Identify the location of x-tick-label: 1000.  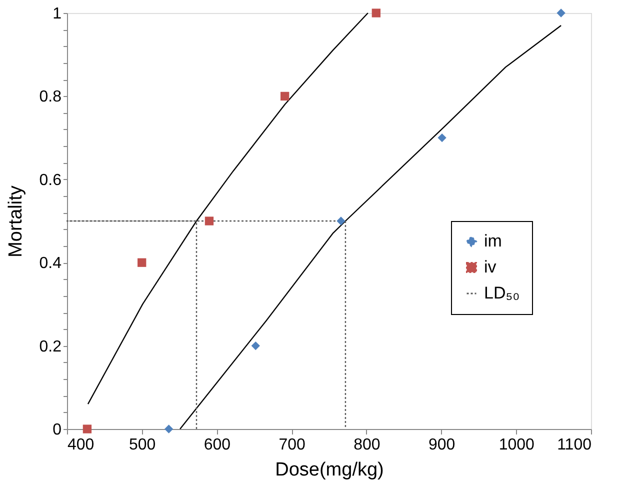
(516, 445).